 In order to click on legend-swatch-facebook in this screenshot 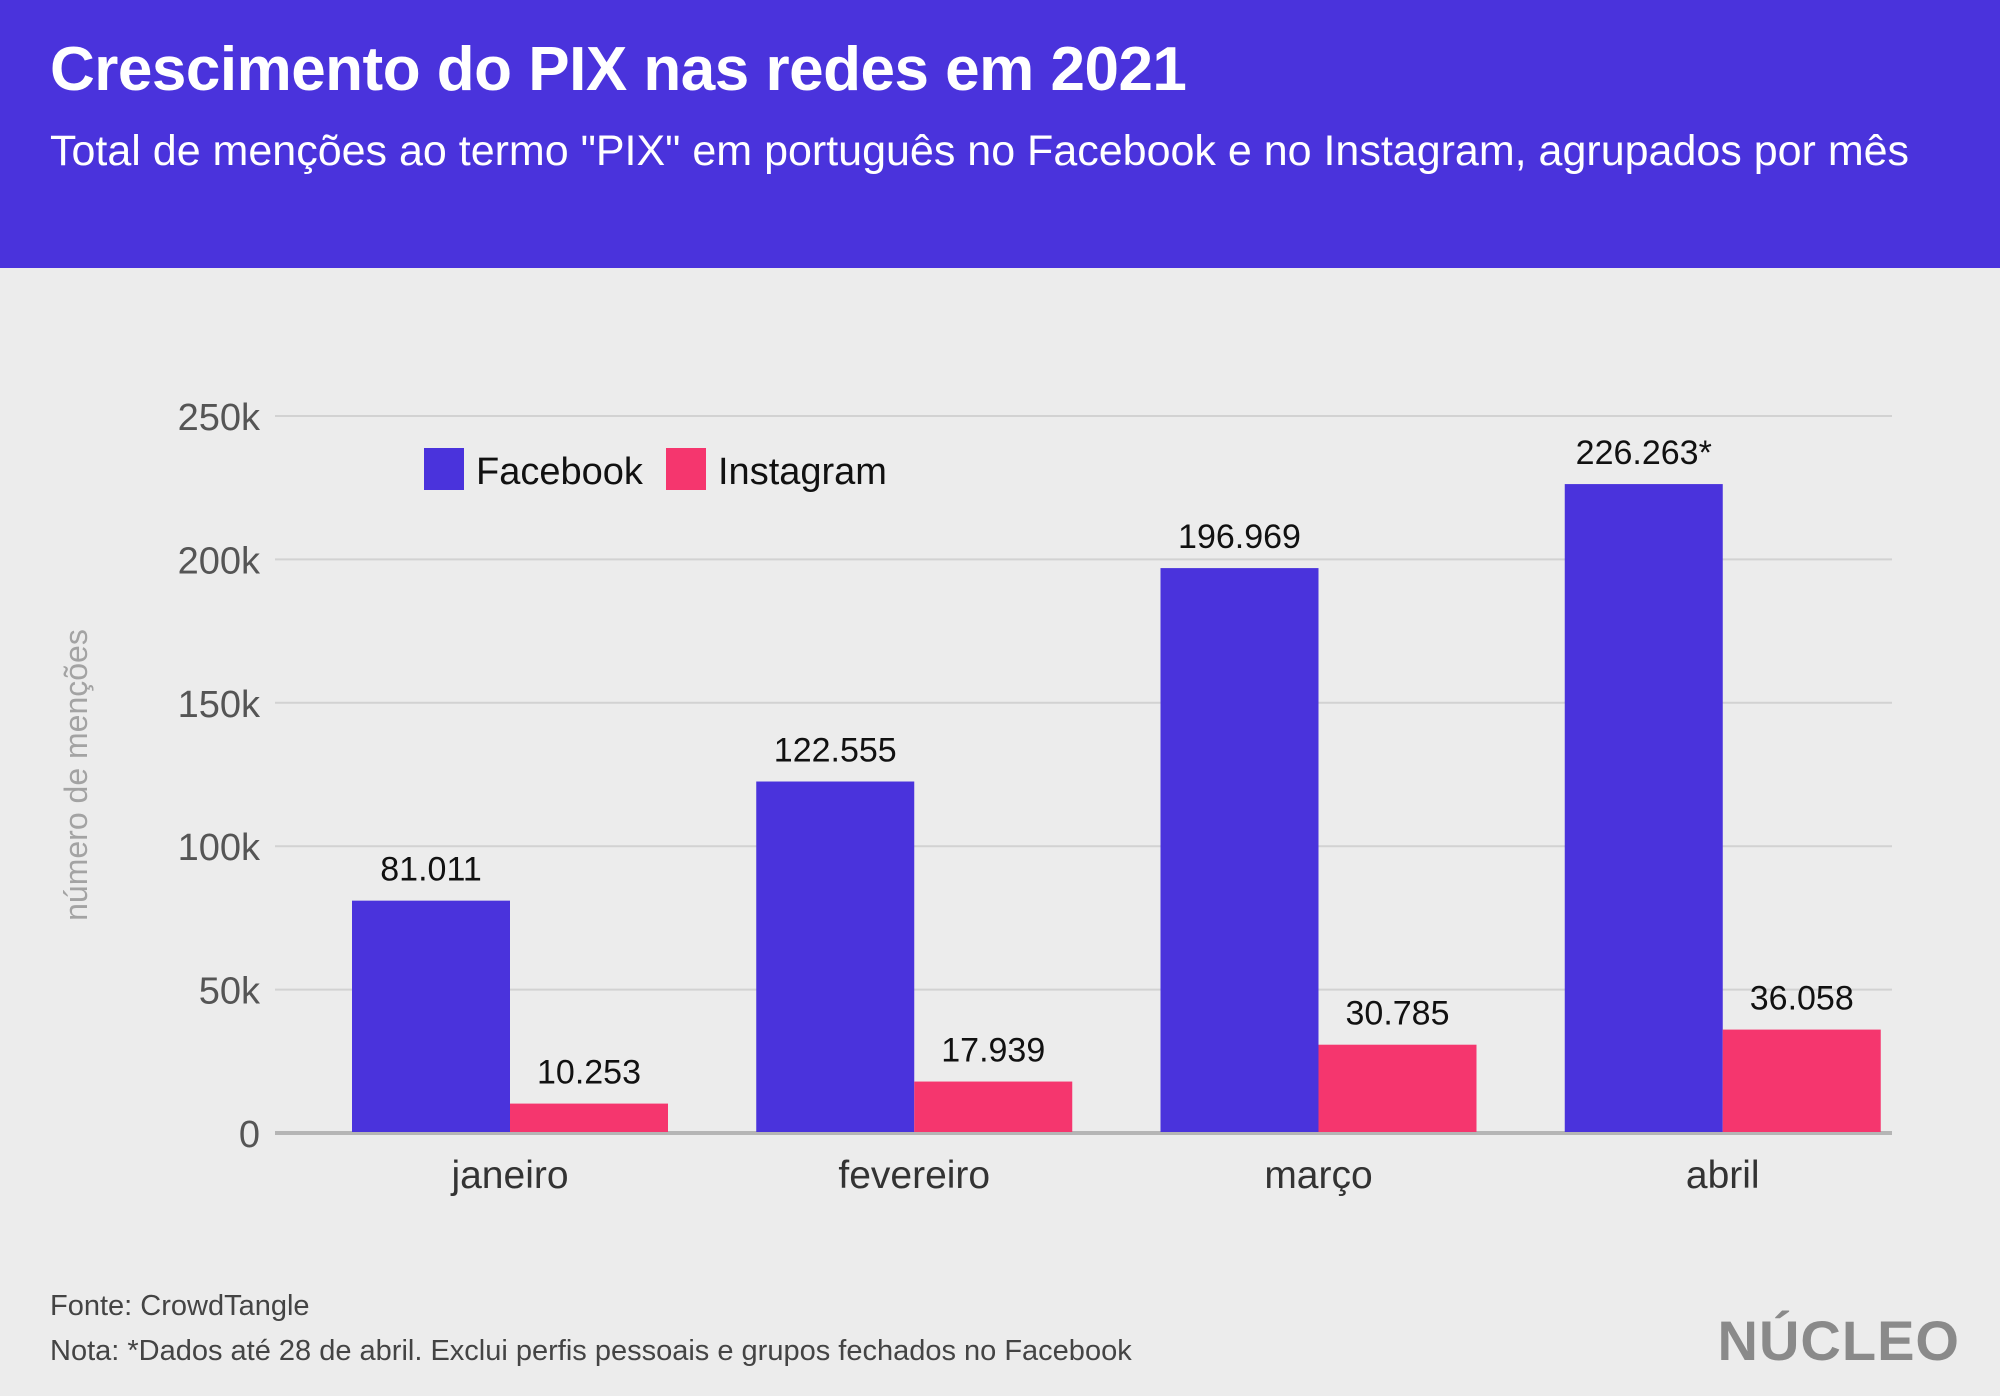, I will do `click(444, 469)`.